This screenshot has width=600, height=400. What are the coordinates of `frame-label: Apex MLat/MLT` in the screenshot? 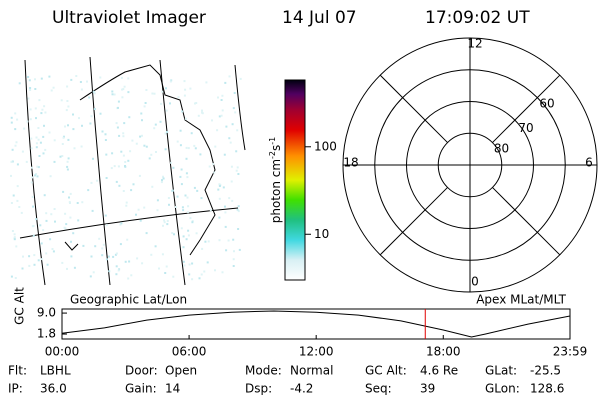 It's located at (521, 300).